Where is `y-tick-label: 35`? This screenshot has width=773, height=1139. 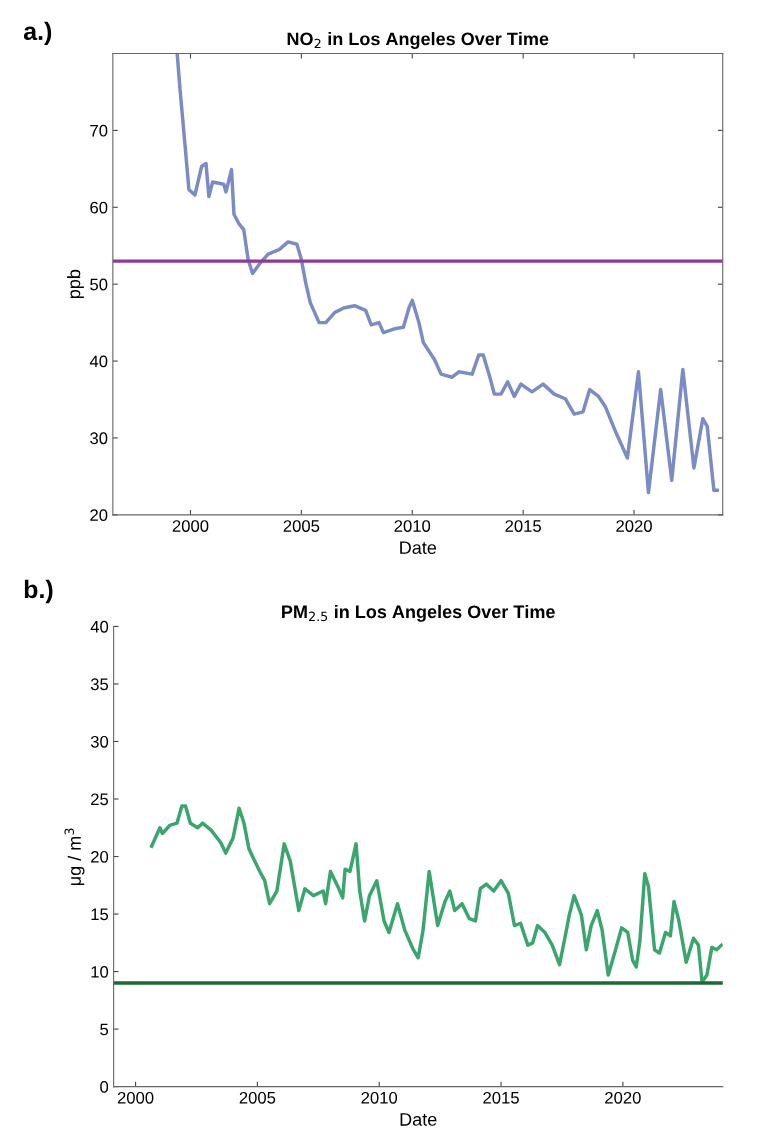
y-tick-label: 35 is located at coordinates (99, 684).